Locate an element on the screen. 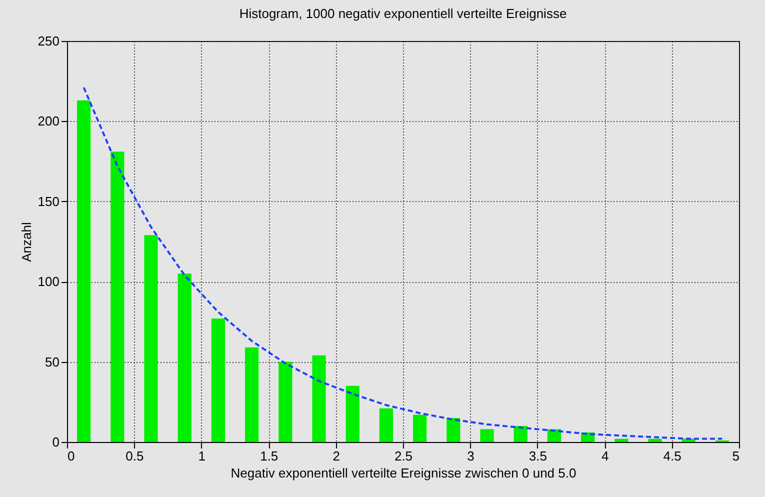 Image resolution: width=765 pixels, height=497 pixels. y-tick-label: 250 is located at coordinates (49, 41).